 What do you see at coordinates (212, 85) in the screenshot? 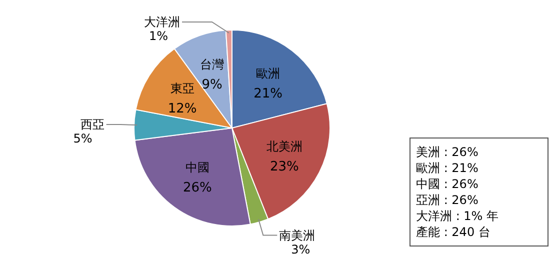
I see `data-label: 9%` at bounding box center [212, 85].